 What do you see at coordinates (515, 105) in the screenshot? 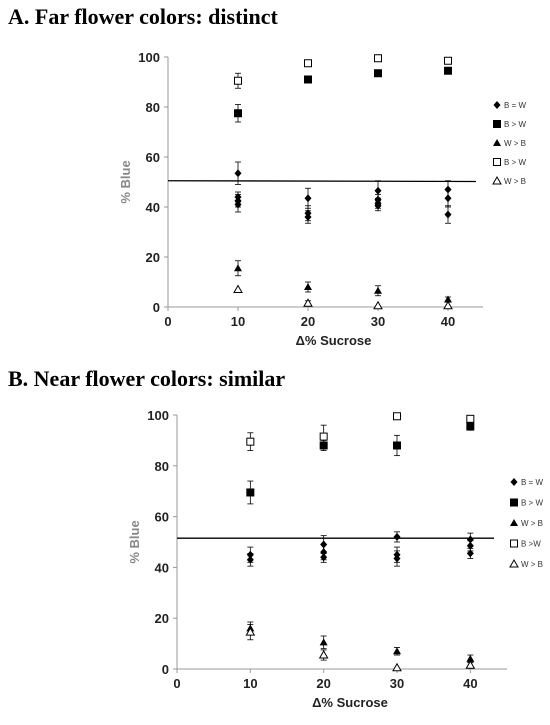
I see `panel-a-legend-label-0: B = W` at bounding box center [515, 105].